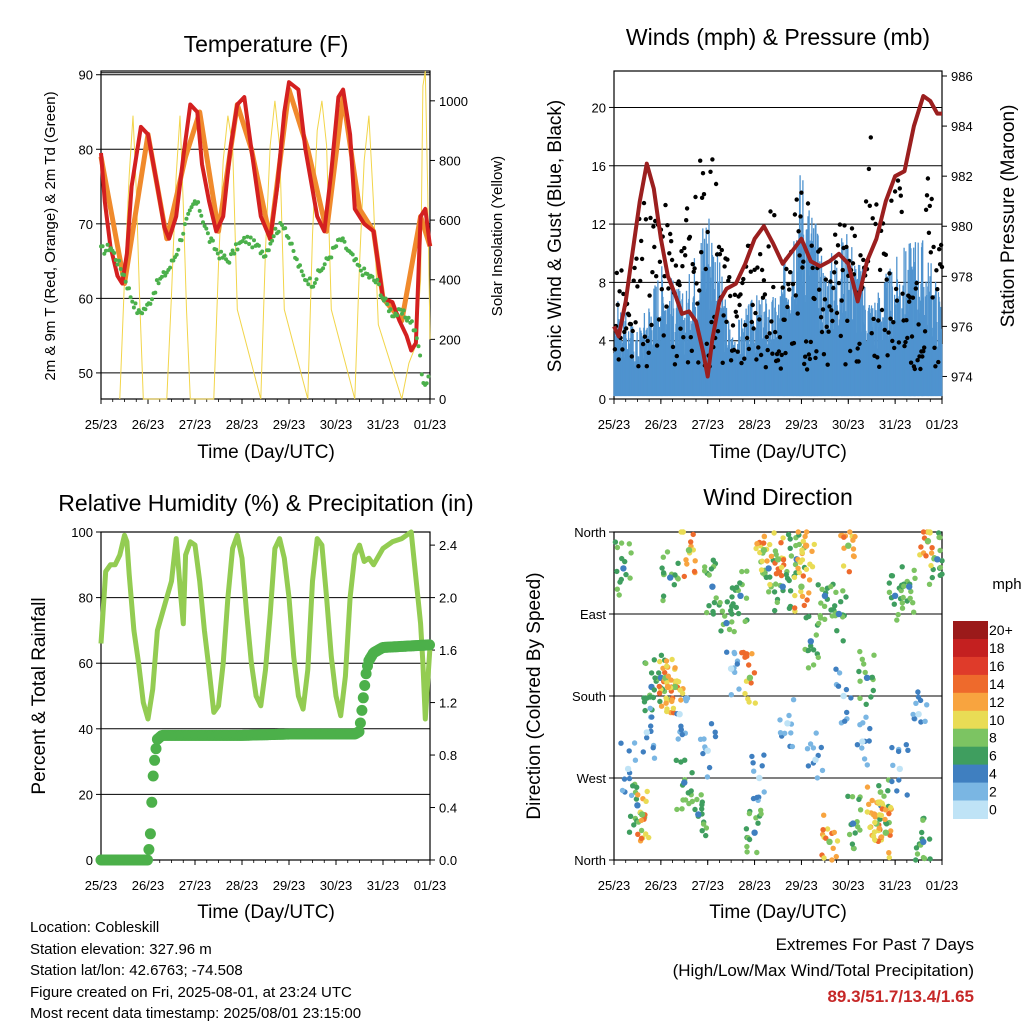 Image resolution: width=1024 pixels, height=1025 pixels. Describe the element at coordinates (962, 176) in the screenshot. I see `y2-tick-label: 982` at that location.